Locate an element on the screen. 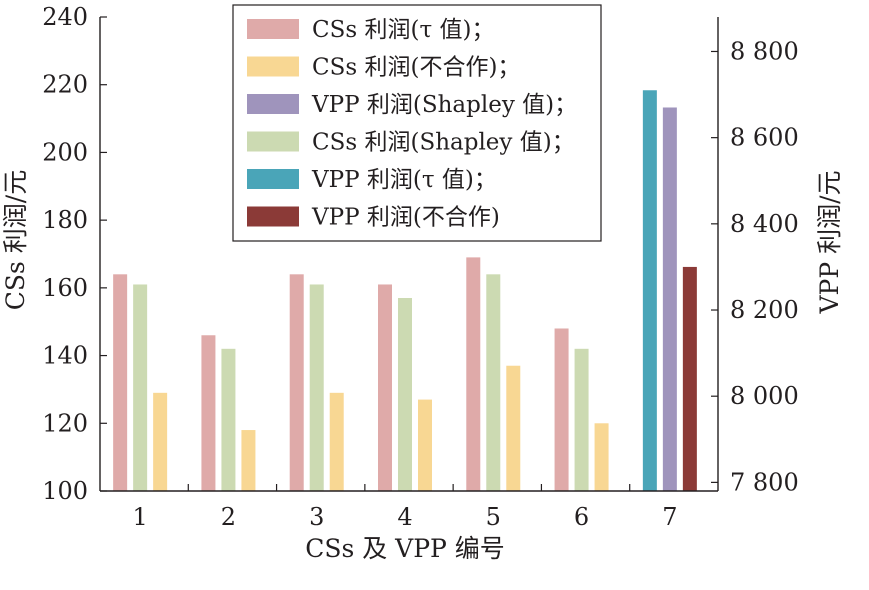  left-axis-title: CSs 利润/元 is located at coordinates (15, 240).